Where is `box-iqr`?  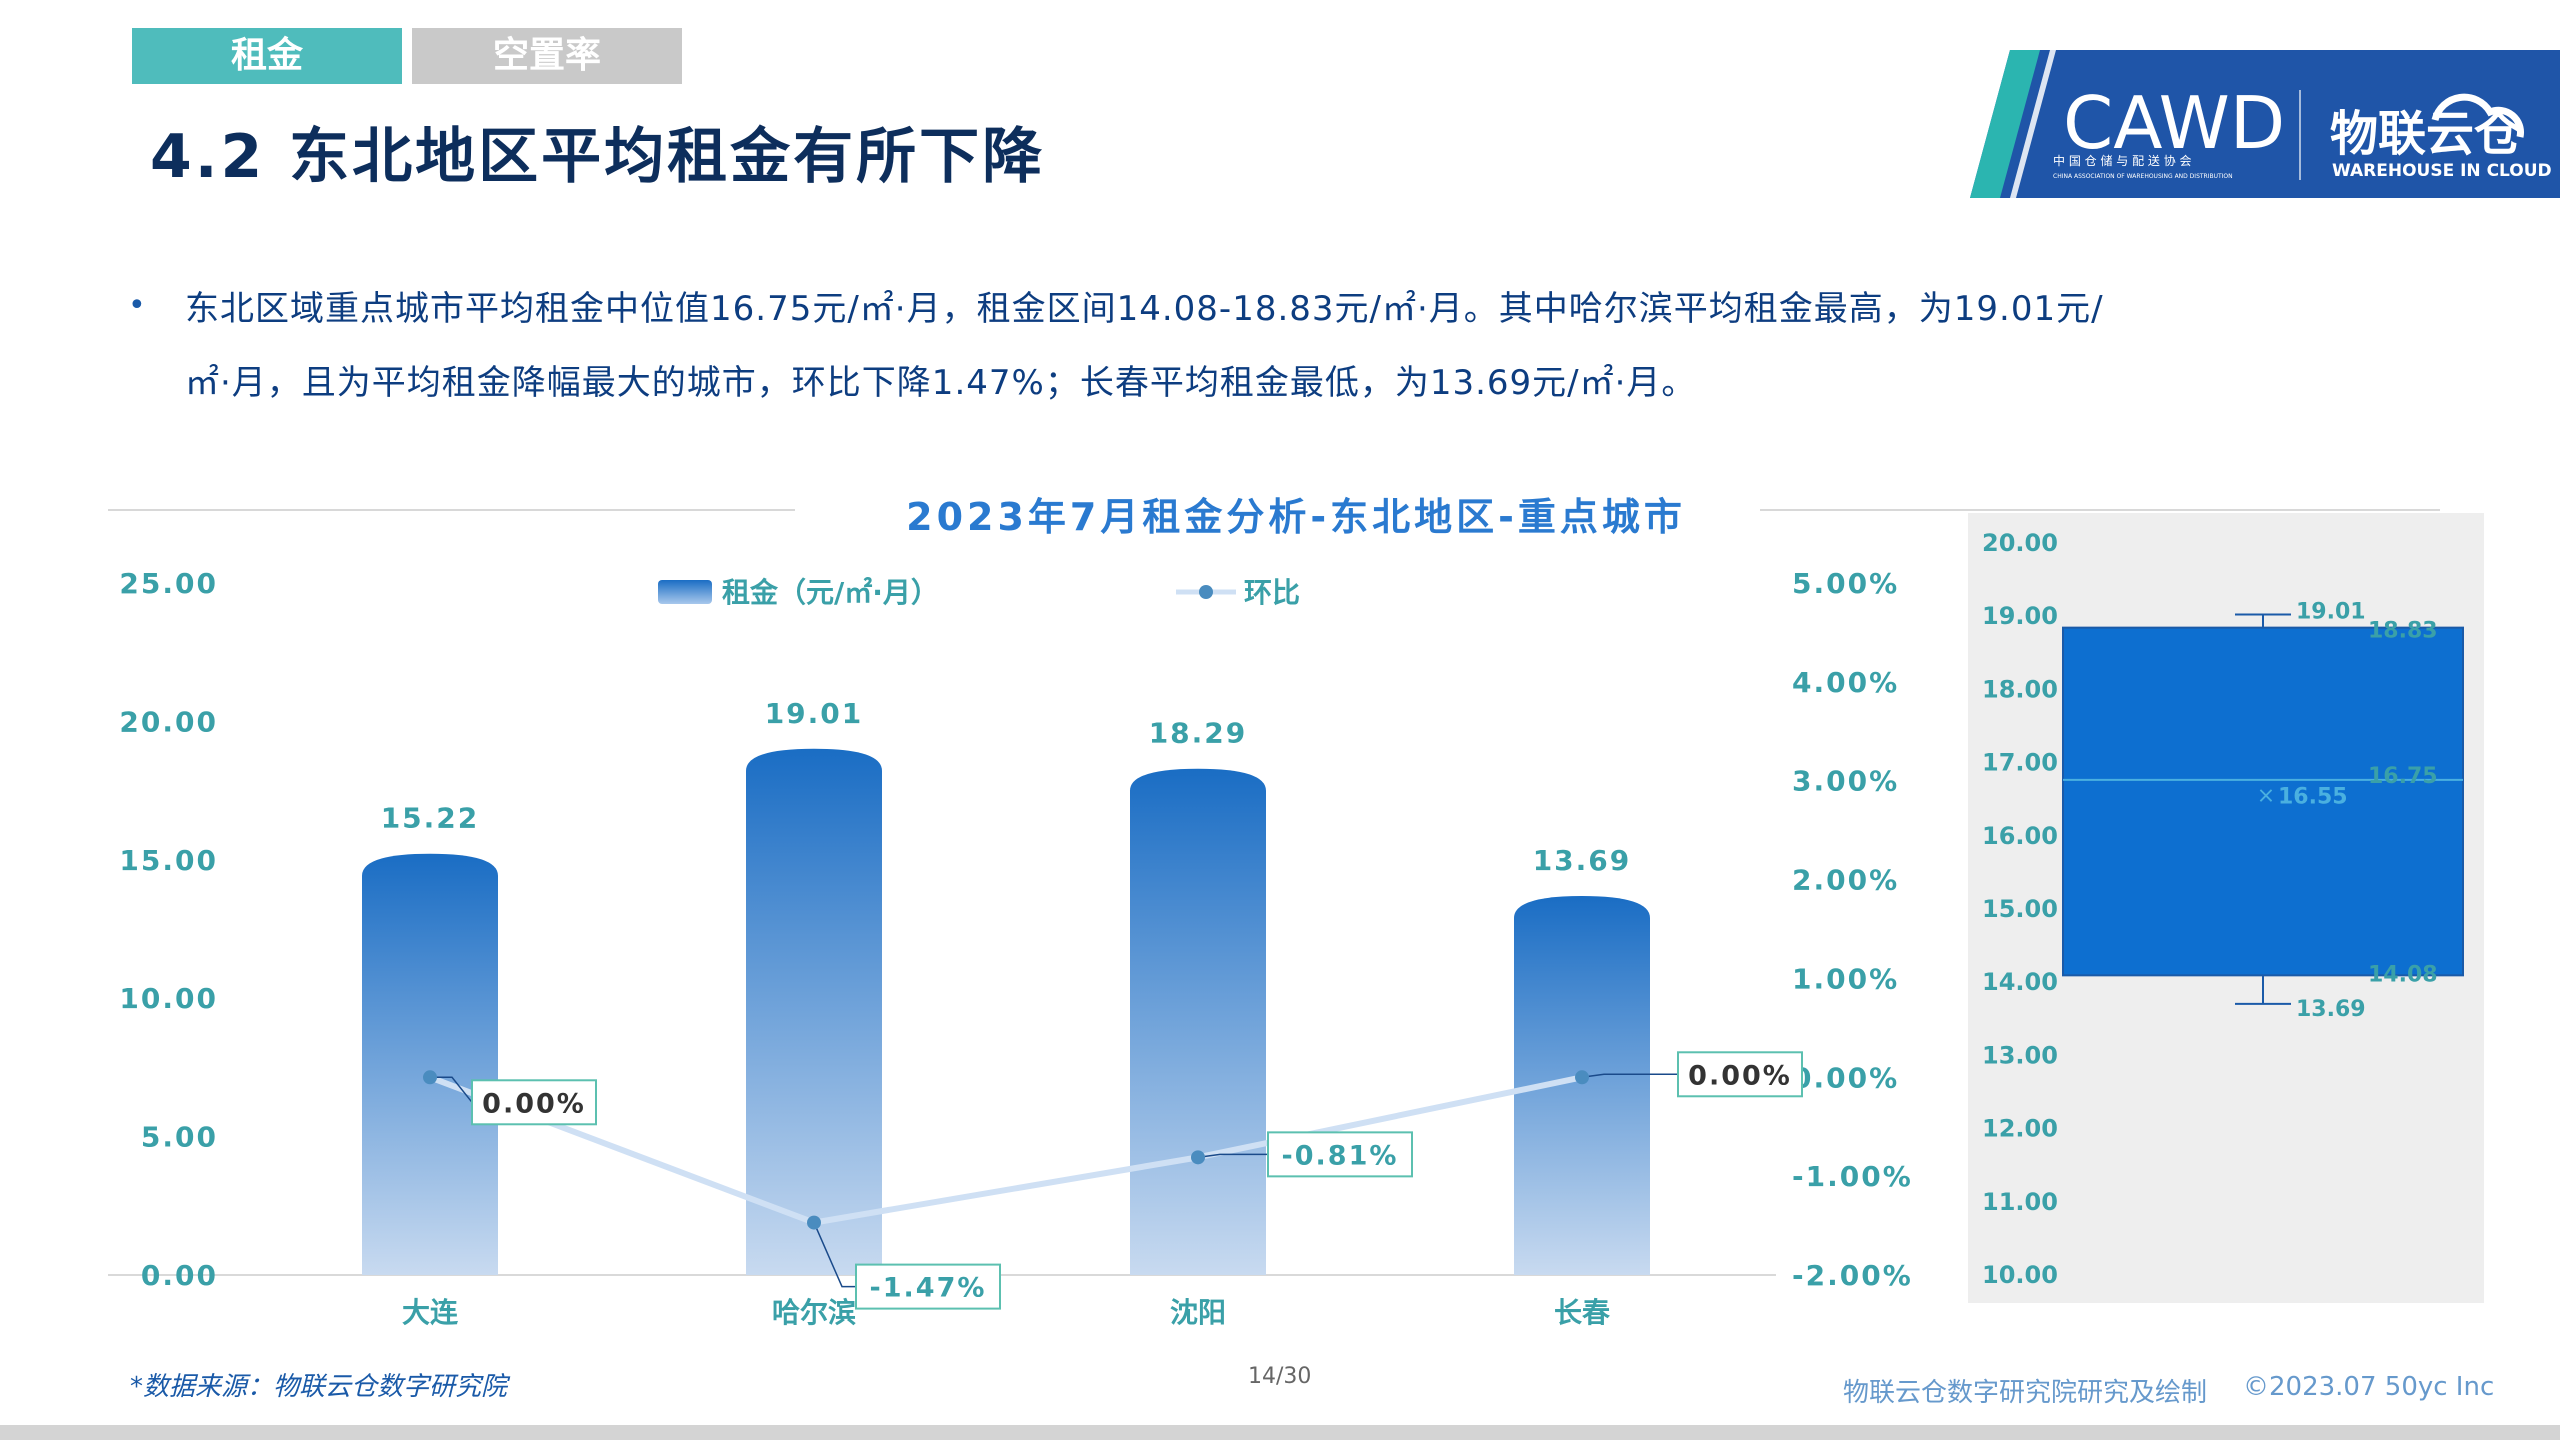
box-iqr is located at coordinates (2263, 801).